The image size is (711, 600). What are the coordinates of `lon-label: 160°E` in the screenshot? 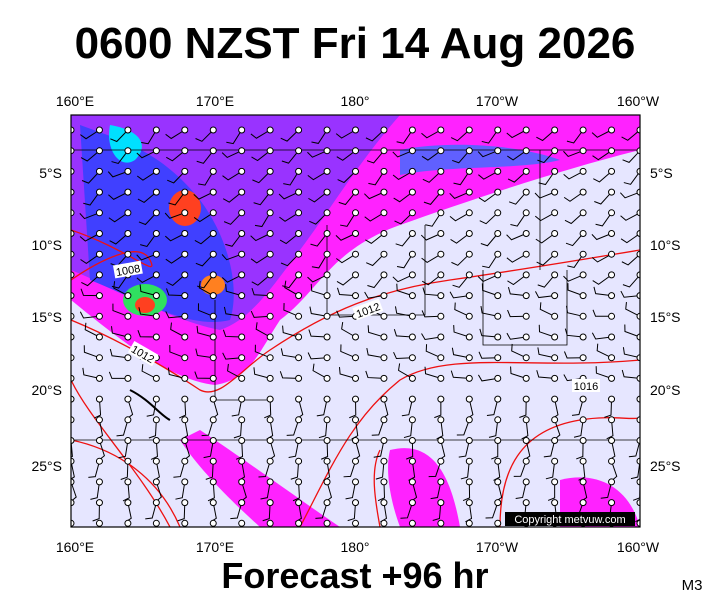 It's located at (75, 101).